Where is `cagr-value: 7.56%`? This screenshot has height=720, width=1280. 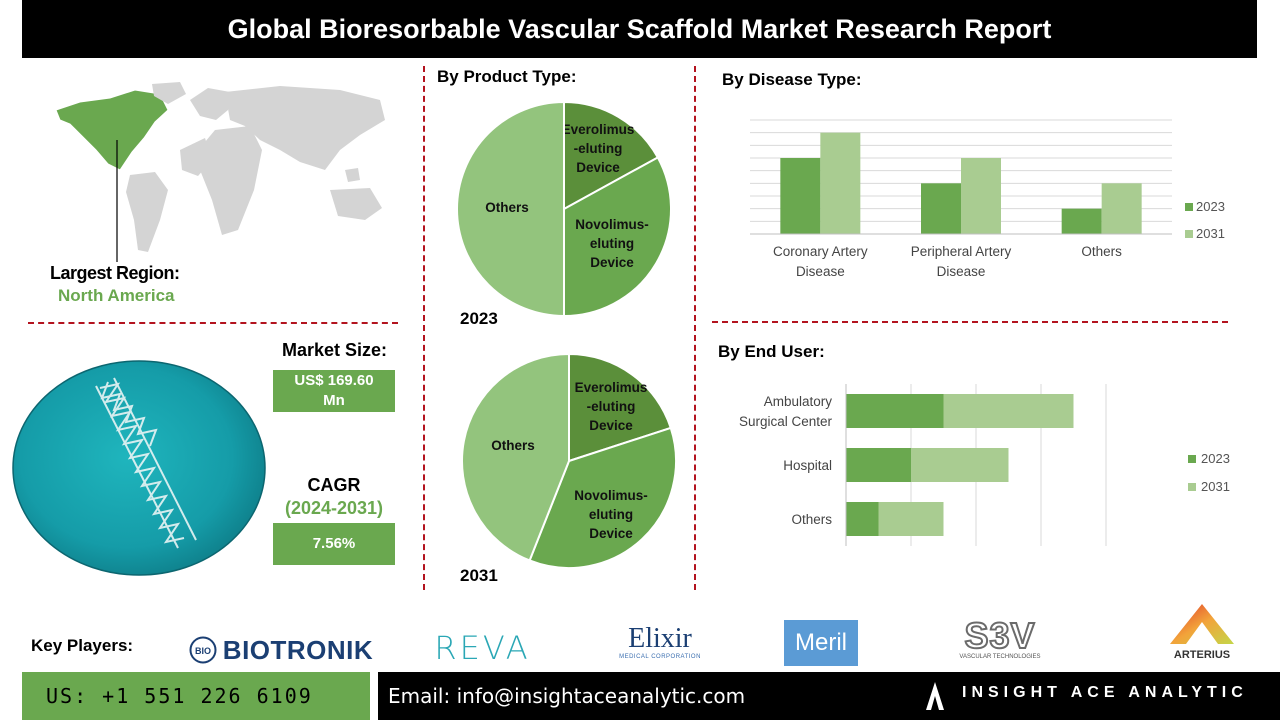
cagr-value: 7.56% is located at coordinates (334, 543).